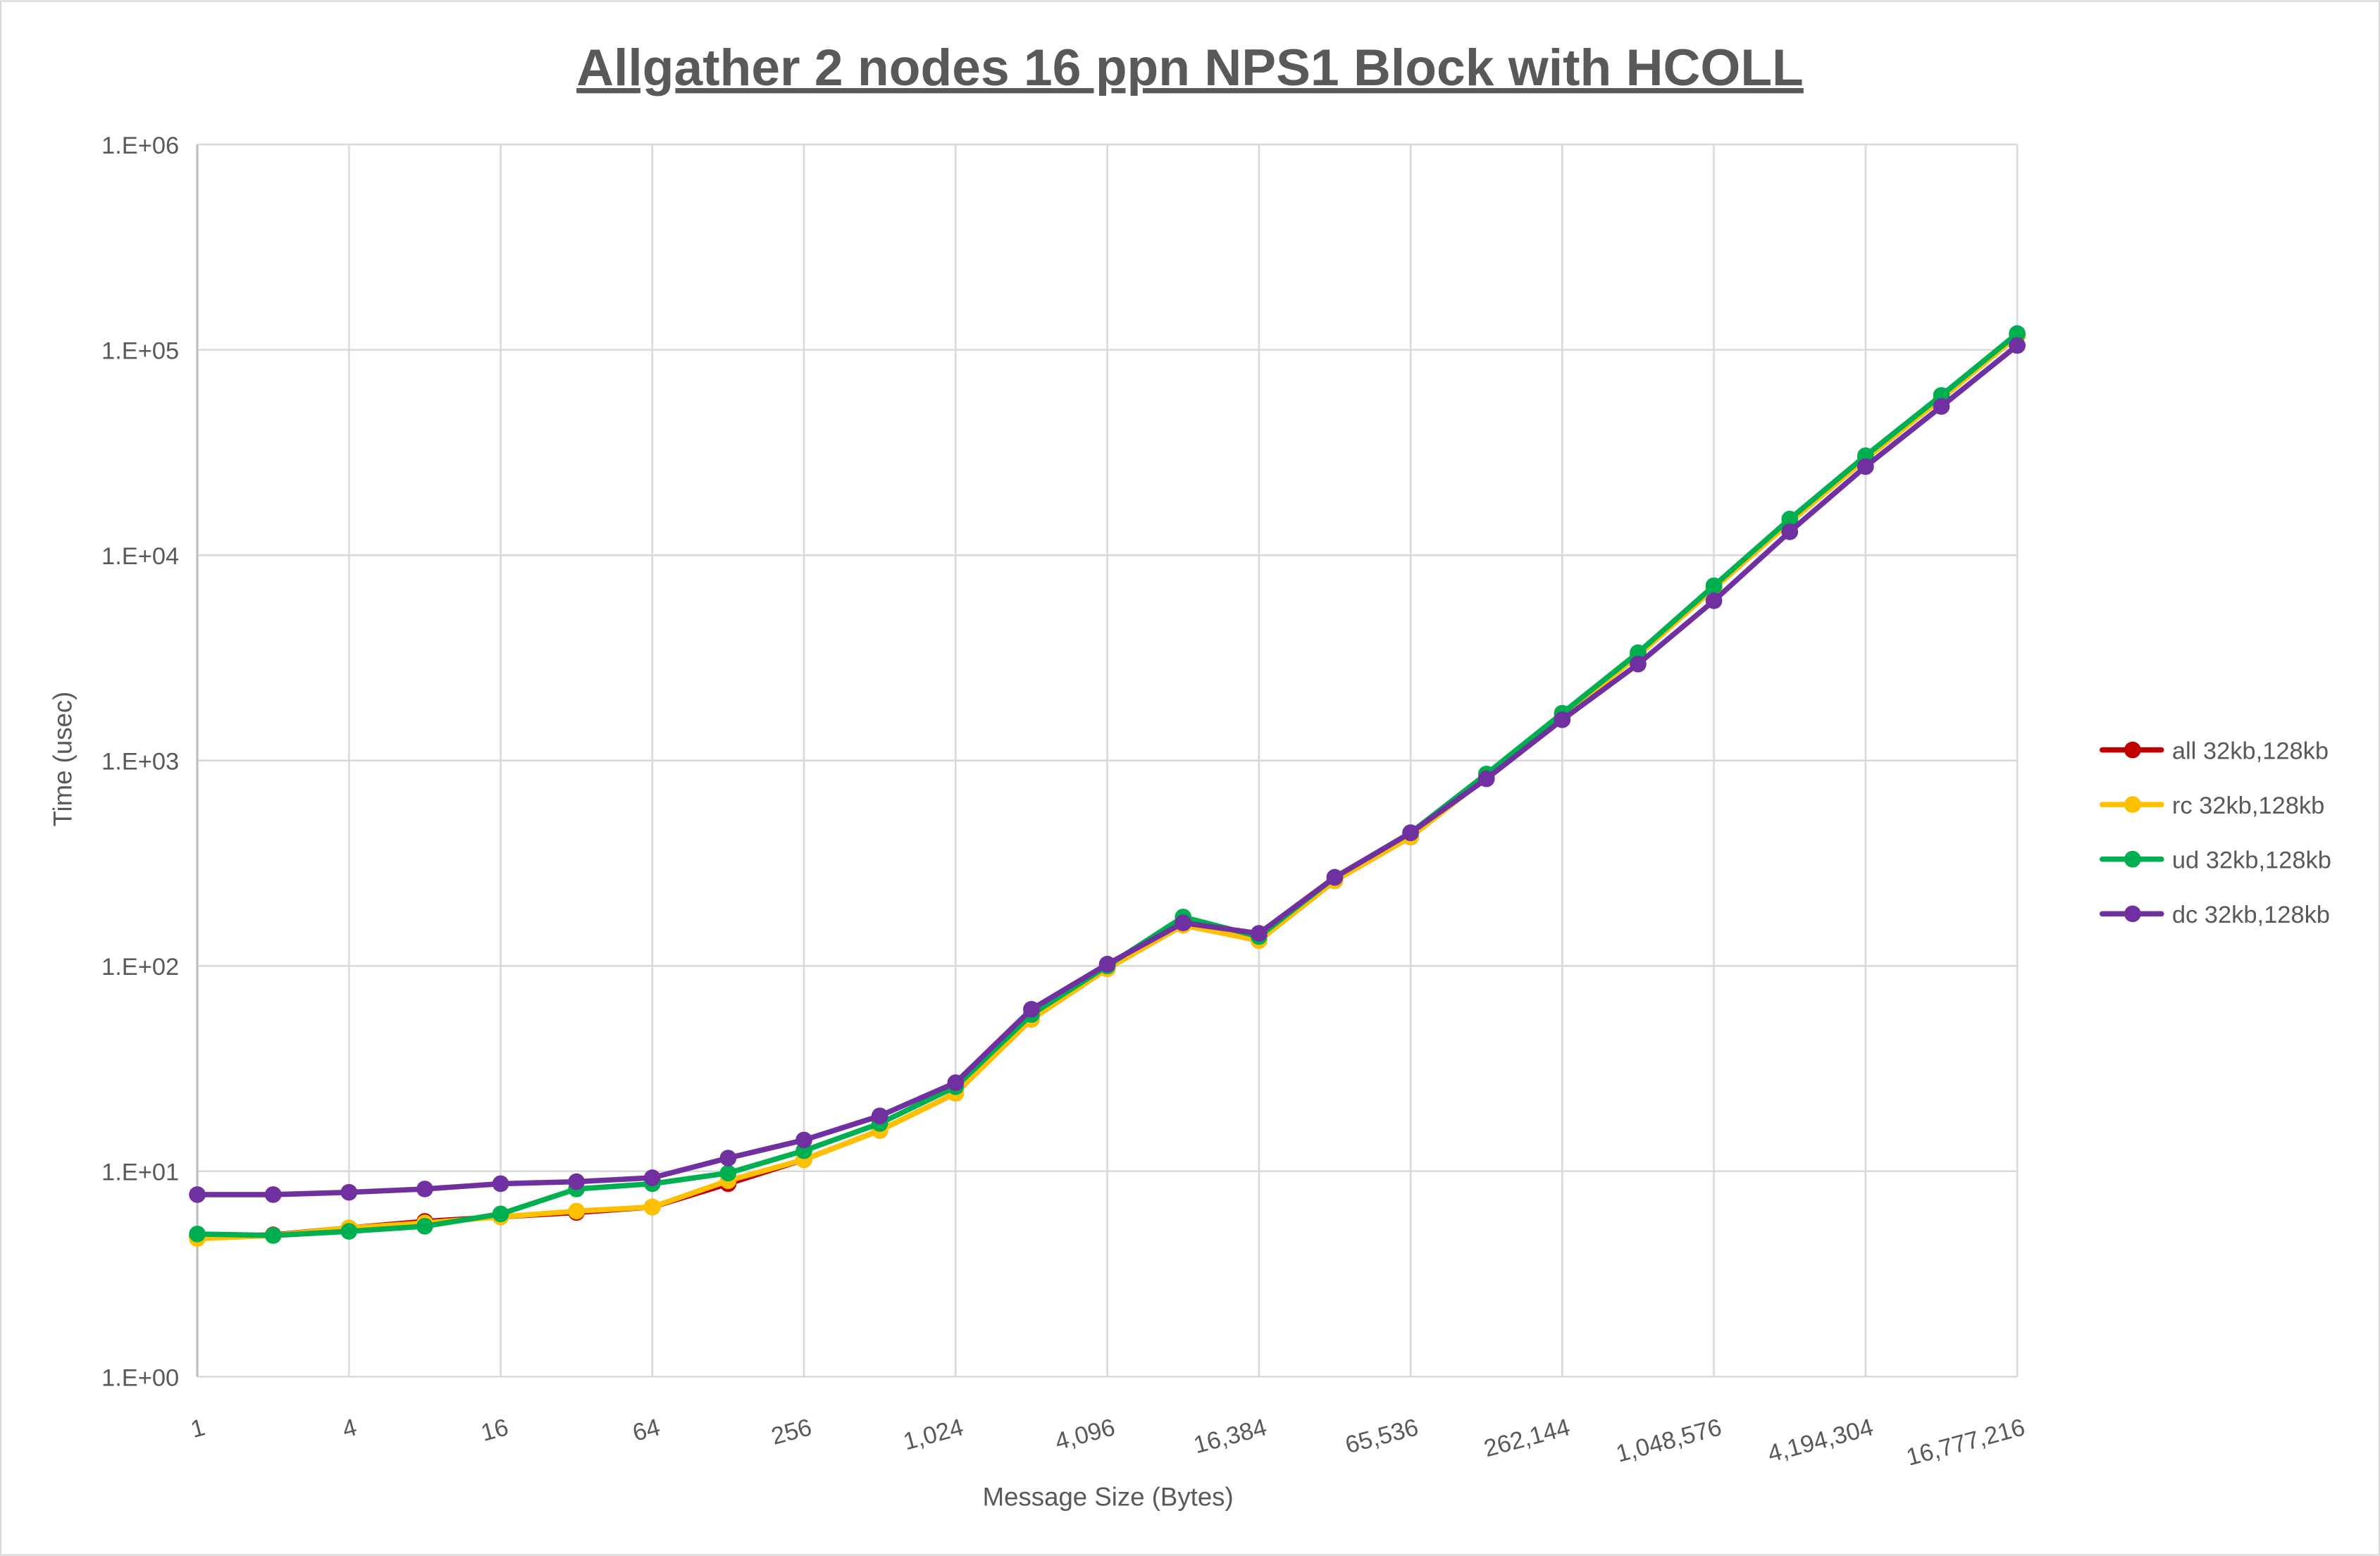 The height and width of the screenshot is (1556, 2380). Describe the element at coordinates (1108, 1497) in the screenshot. I see `x-axis-label: Message Size (Bytes)` at that location.